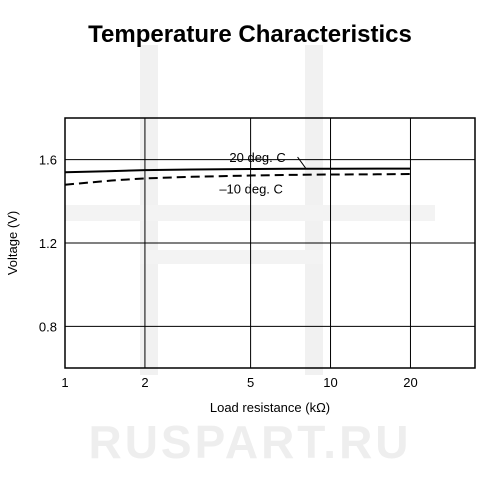  What do you see at coordinates (249, 442) in the screenshot?
I see `watermark-text: RUSPART.RU` at bounding box center [249, 442].